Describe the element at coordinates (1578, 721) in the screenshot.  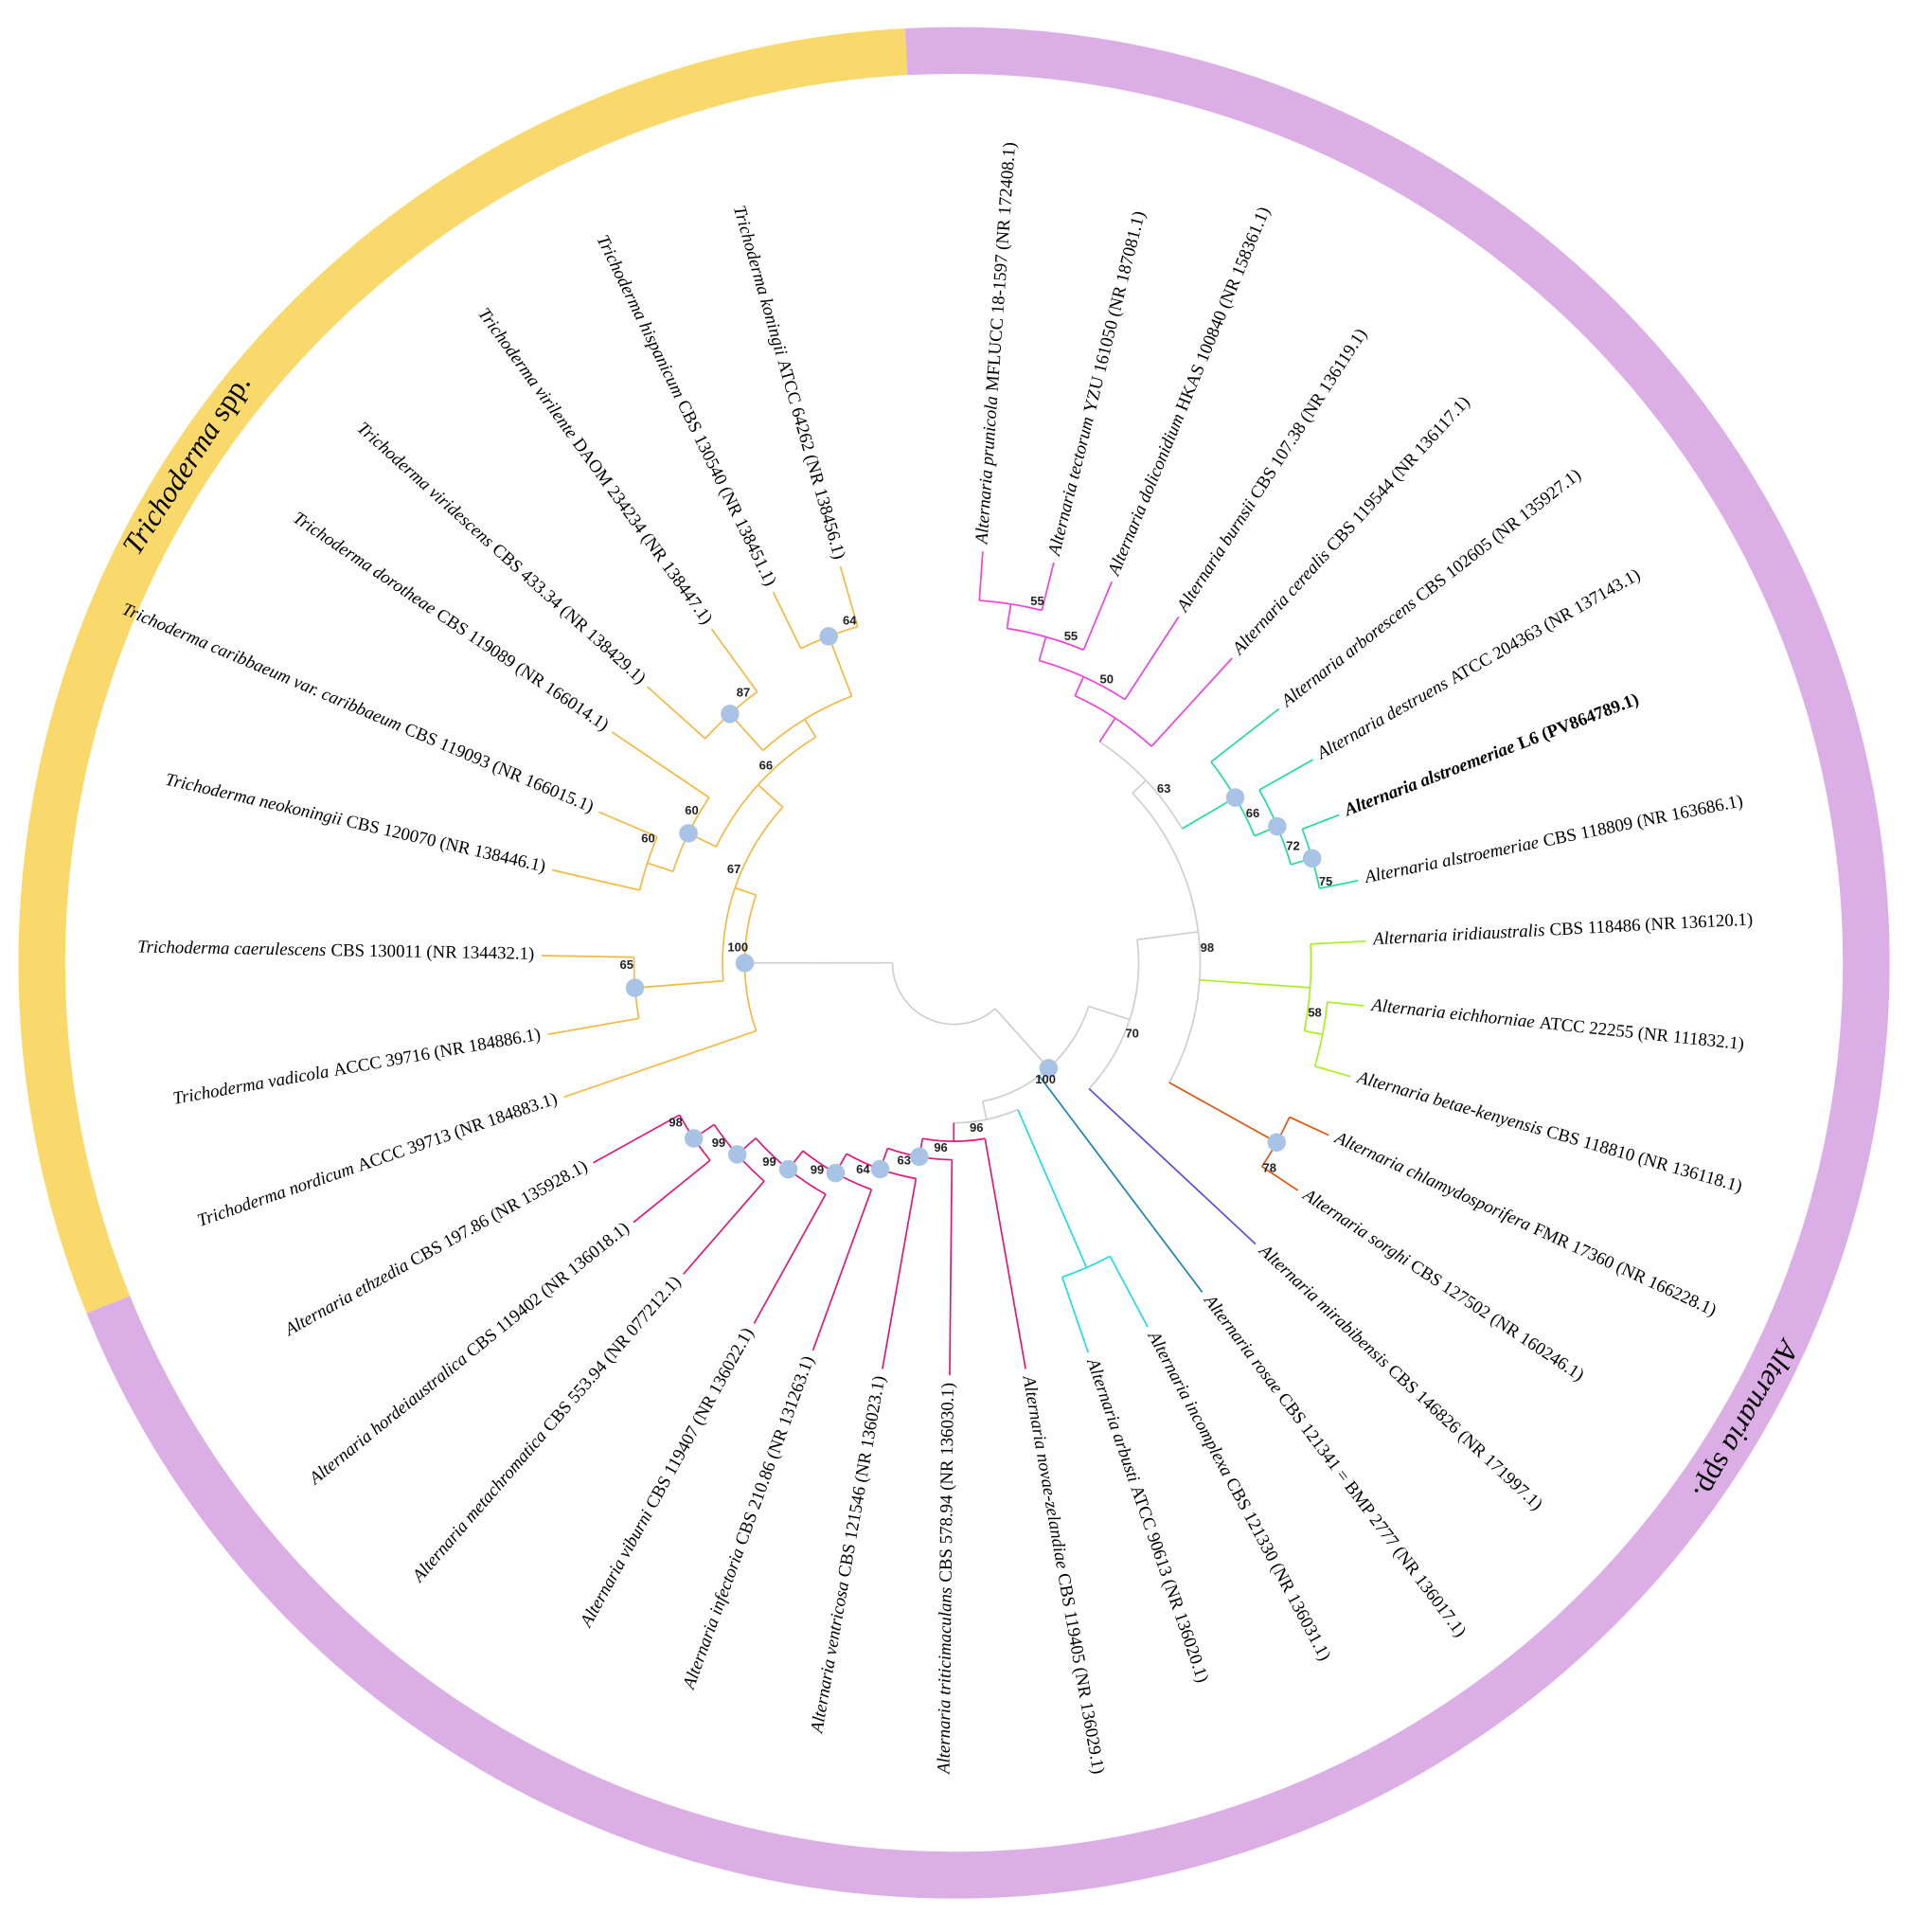
I see `strain-id: L6 (PV864789.1)` at that location.